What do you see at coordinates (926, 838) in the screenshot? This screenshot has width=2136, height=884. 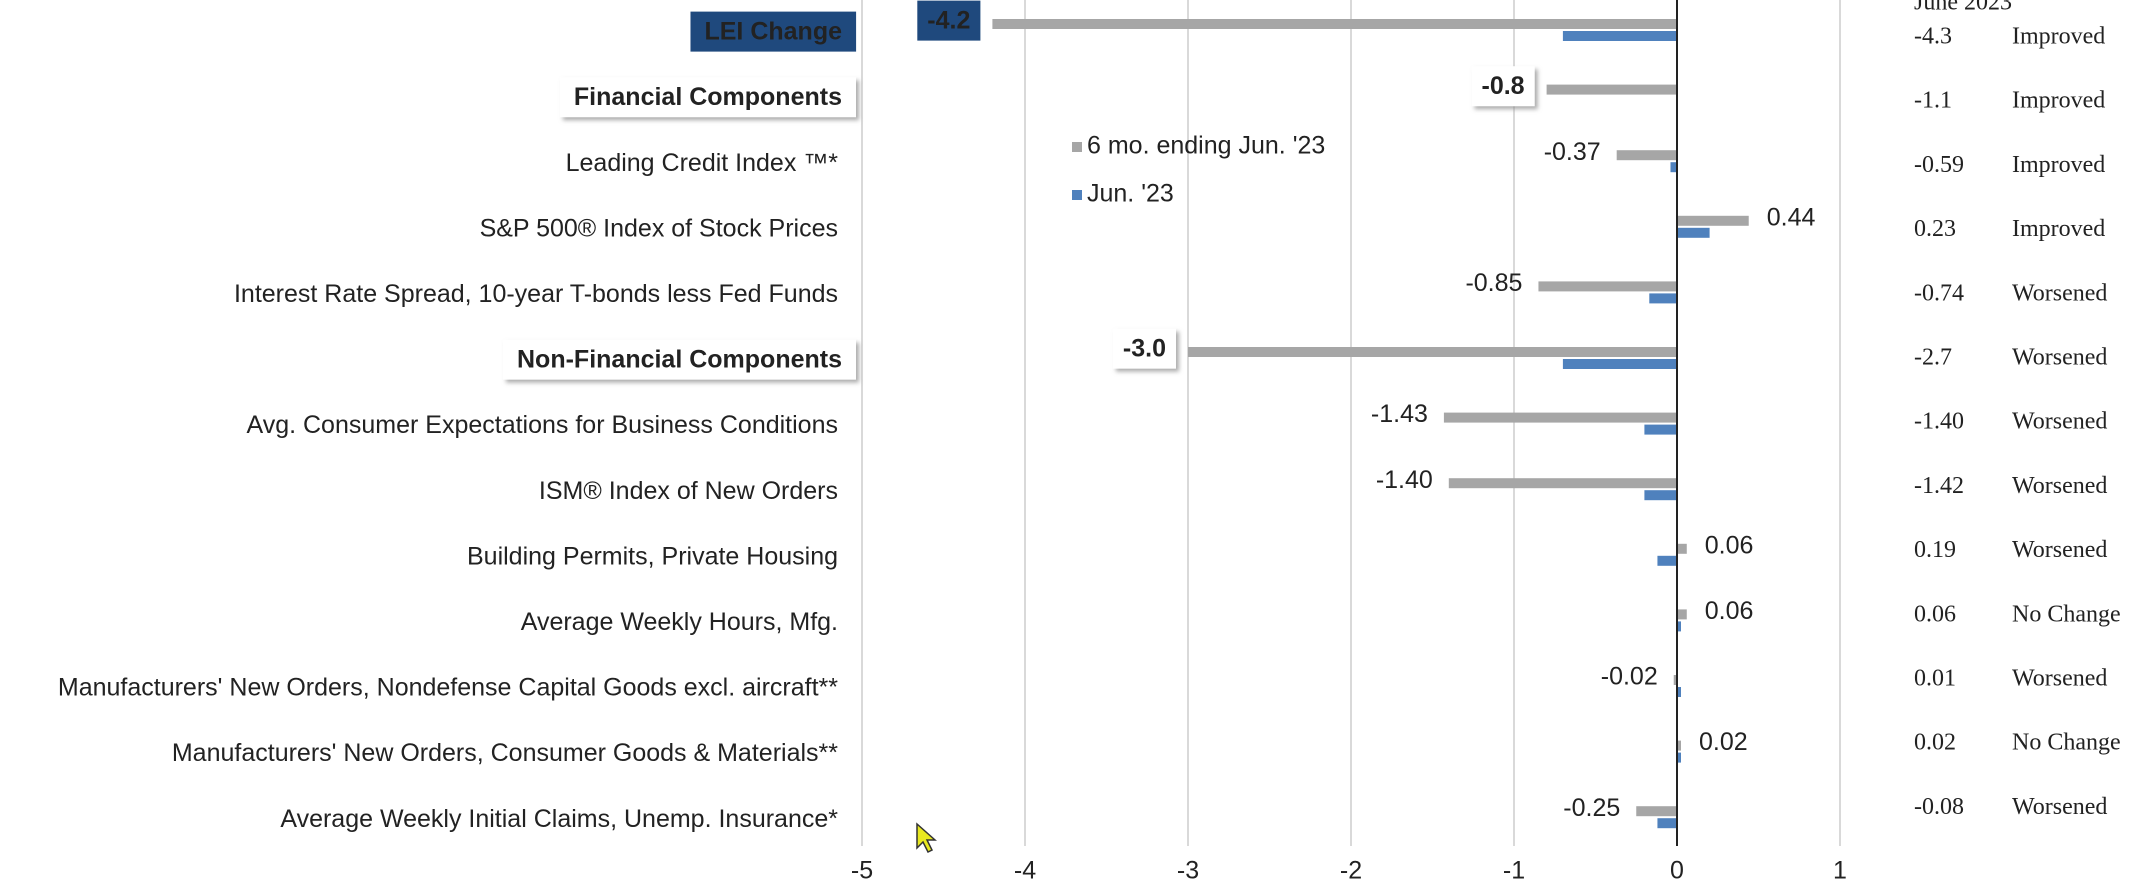 I see `cursor` at bounding box center [926, 838].